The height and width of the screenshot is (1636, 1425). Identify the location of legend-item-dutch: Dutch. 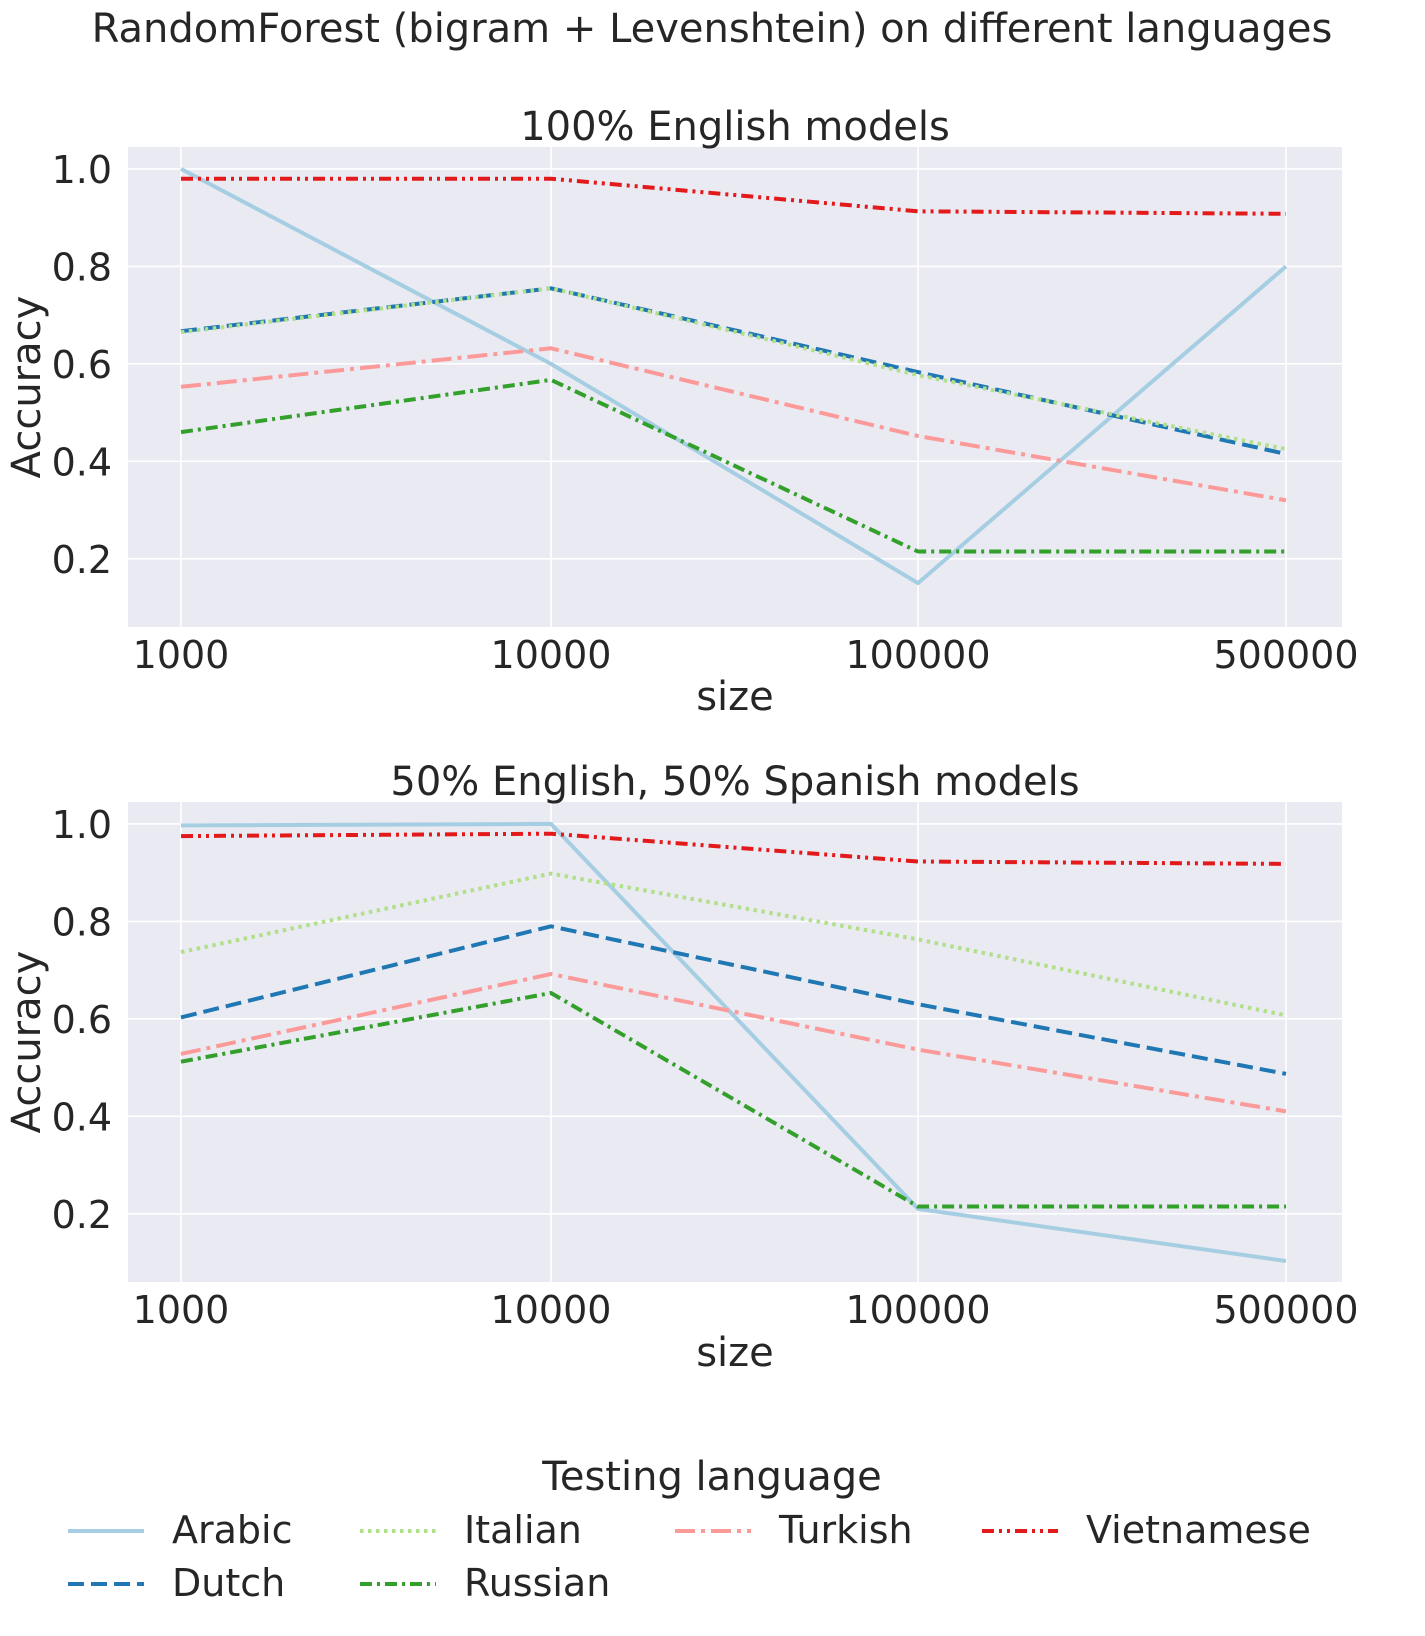
(176, 1583).